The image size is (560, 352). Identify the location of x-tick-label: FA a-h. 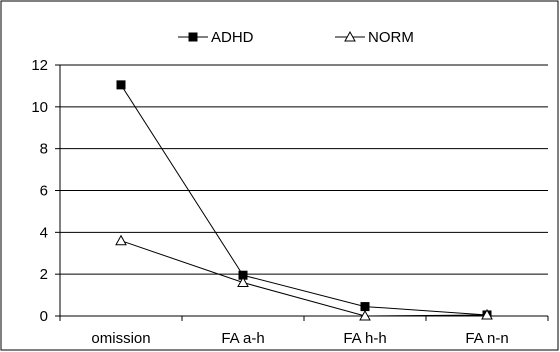
(242, 338).